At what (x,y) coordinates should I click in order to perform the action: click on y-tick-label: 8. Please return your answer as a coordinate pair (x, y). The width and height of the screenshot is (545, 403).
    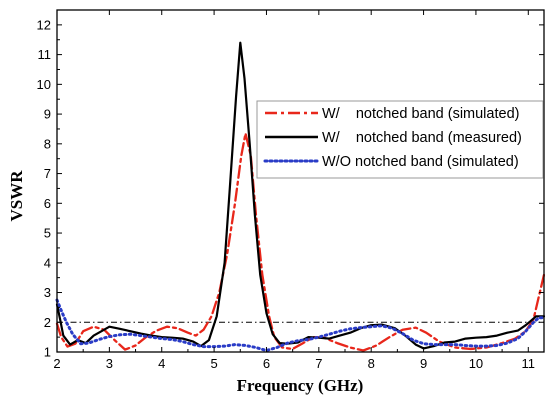
    Looking at the image, I should click on (47, 143).